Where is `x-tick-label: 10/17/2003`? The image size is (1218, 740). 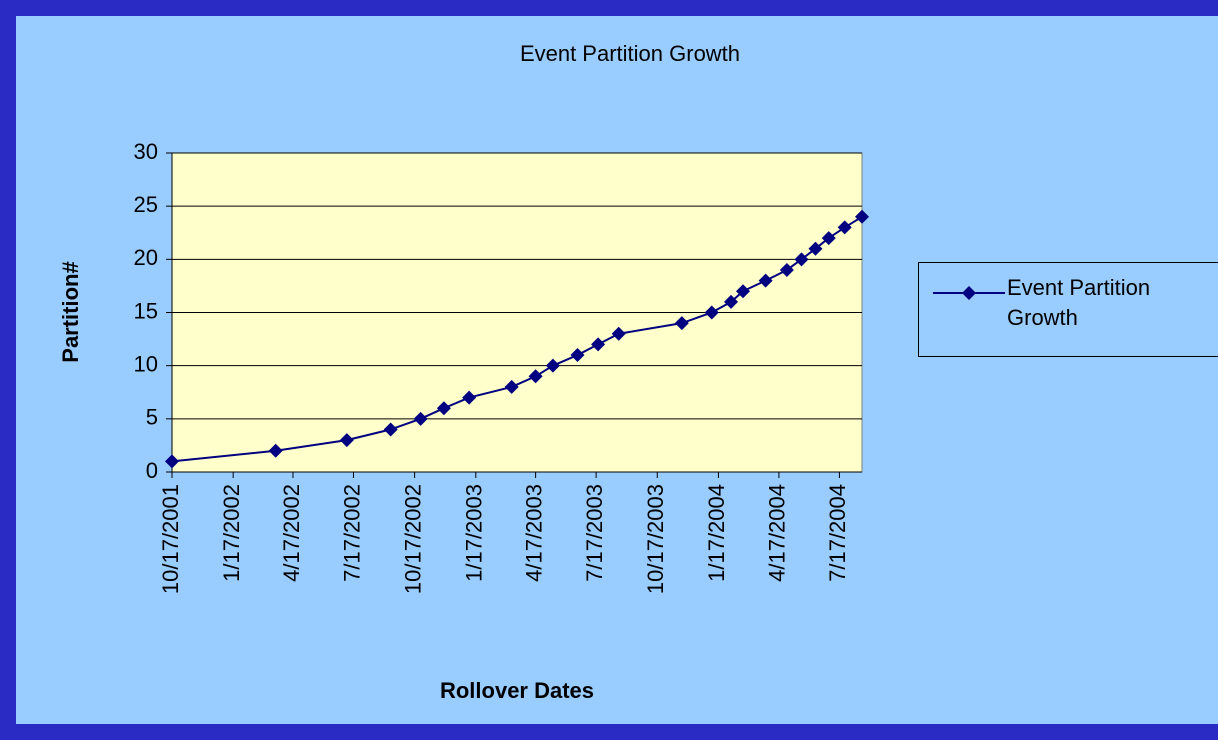
x-tick-label: 10/17/2003 is located at coordinates (655, 539).